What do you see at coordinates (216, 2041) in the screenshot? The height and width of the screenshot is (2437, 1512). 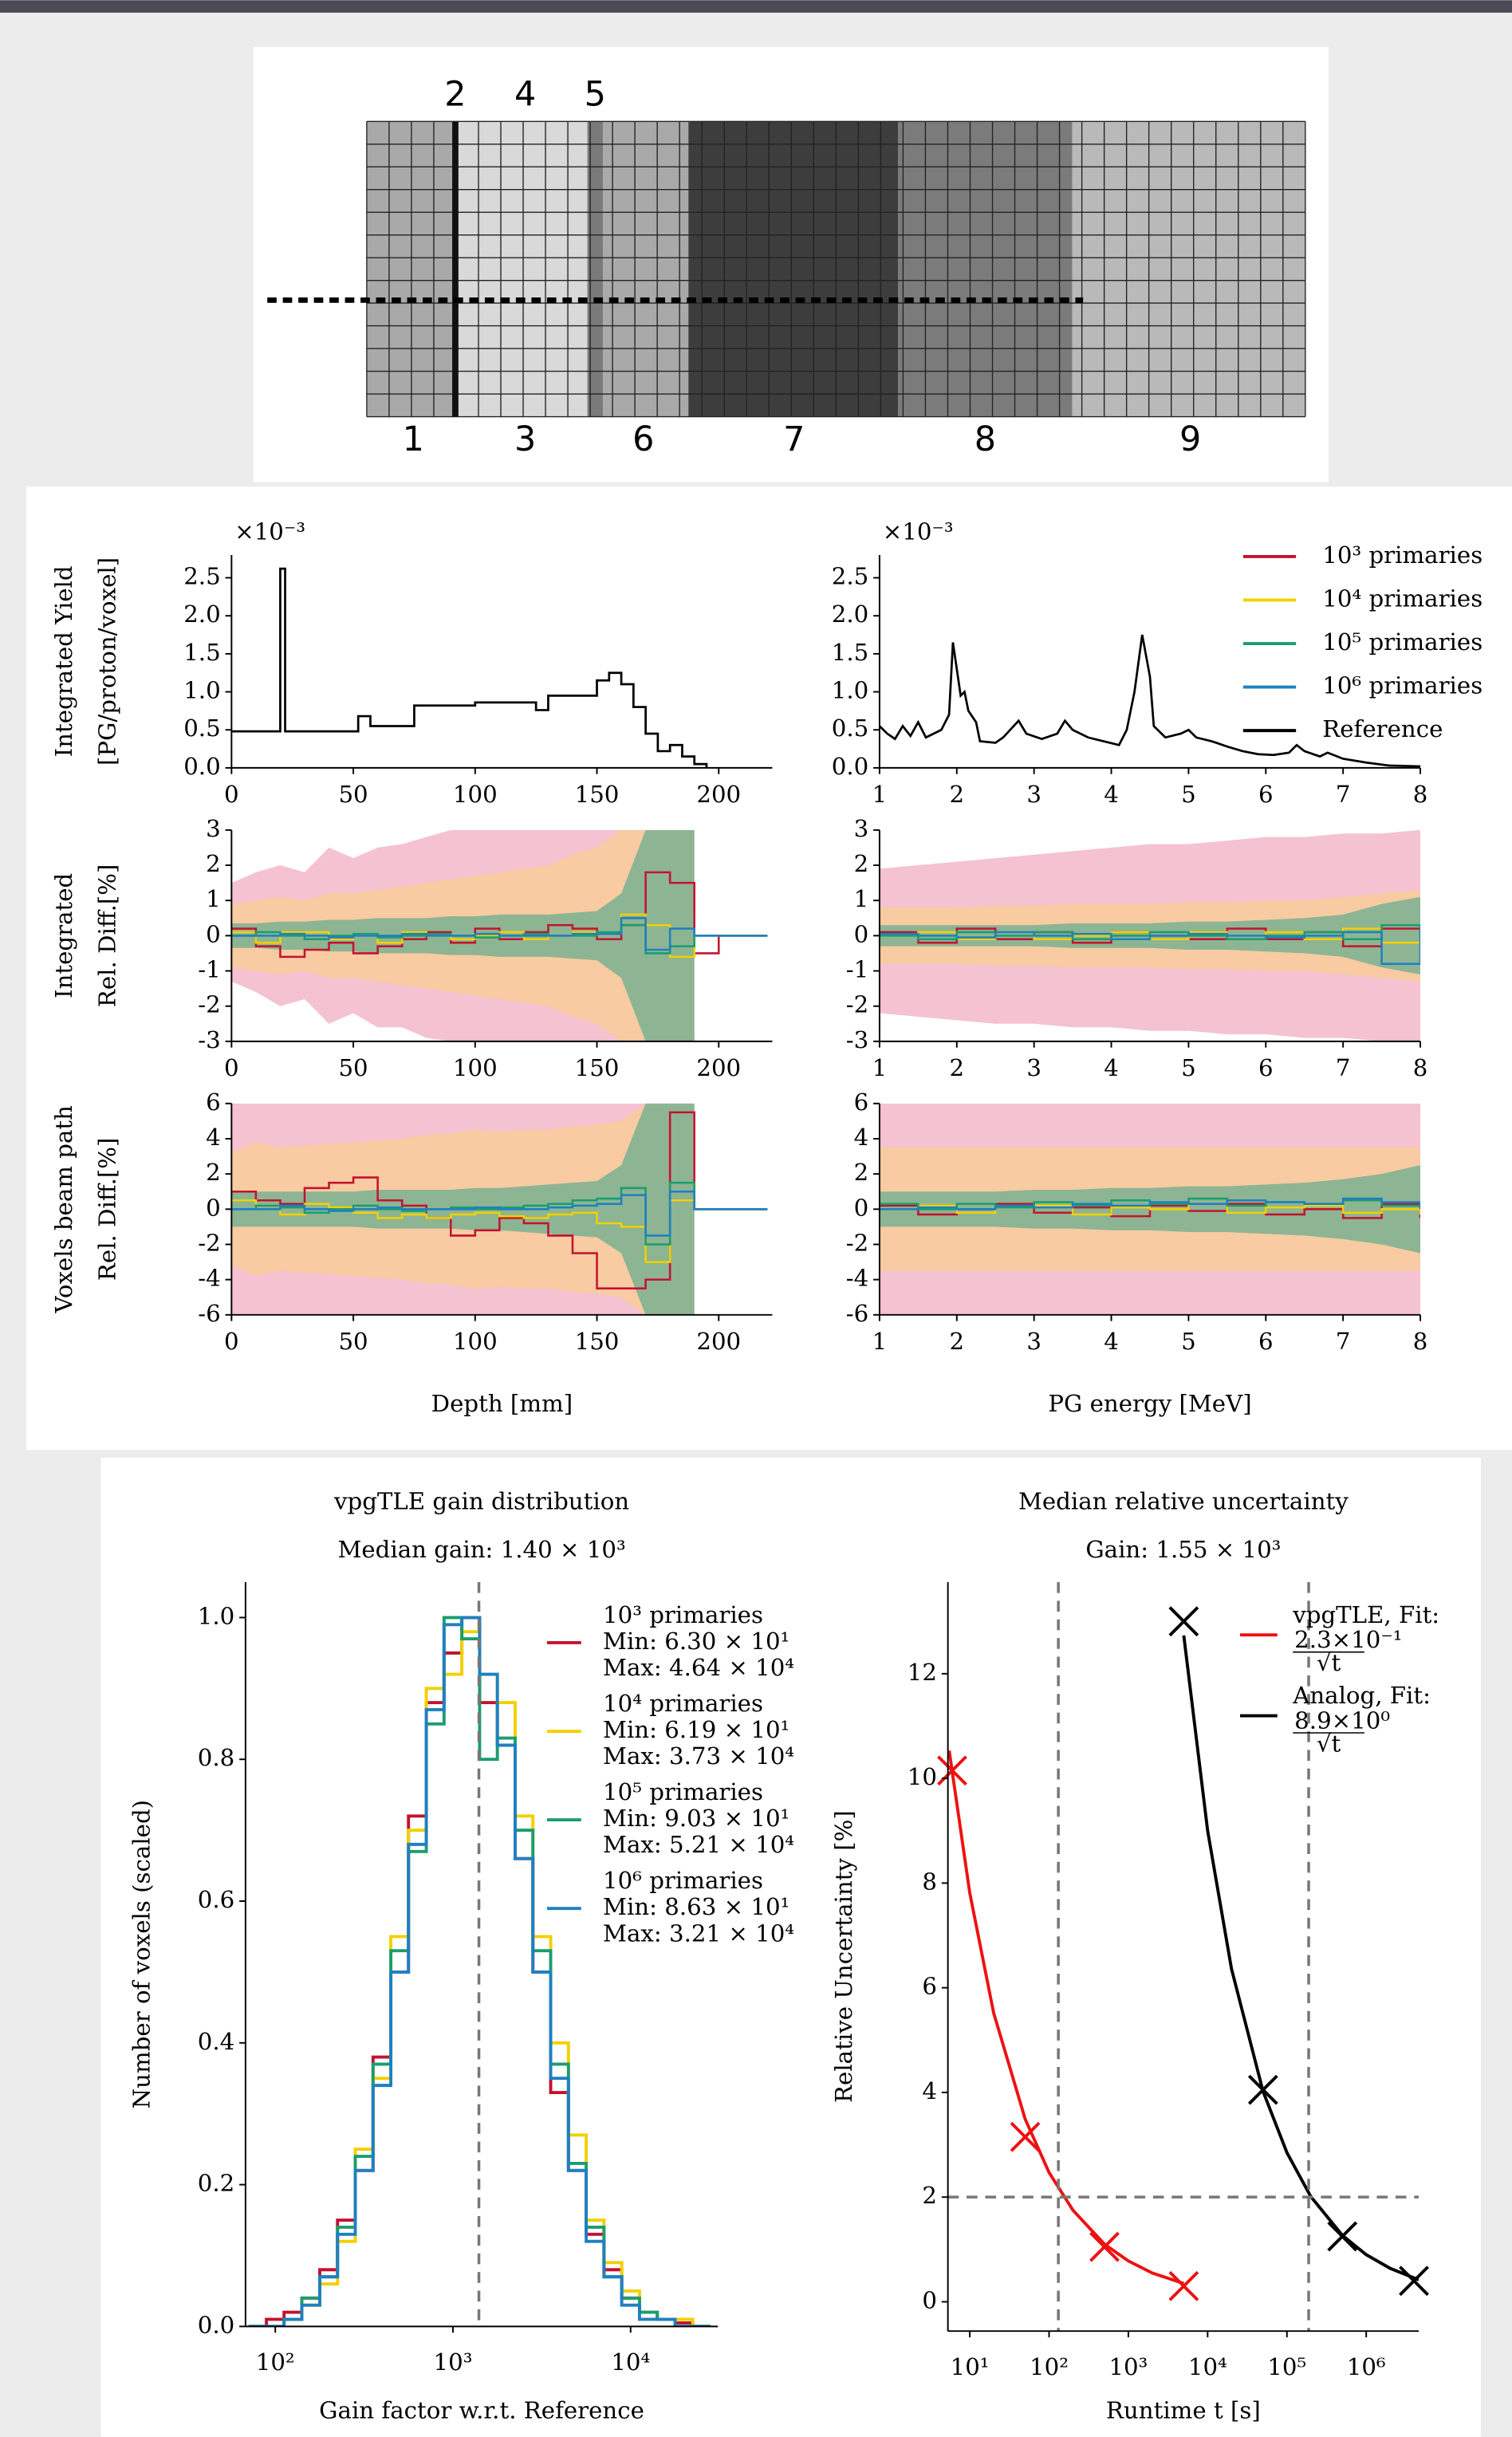 I see `y-tick-label: 0.4` at bounding box center [216, 2041].